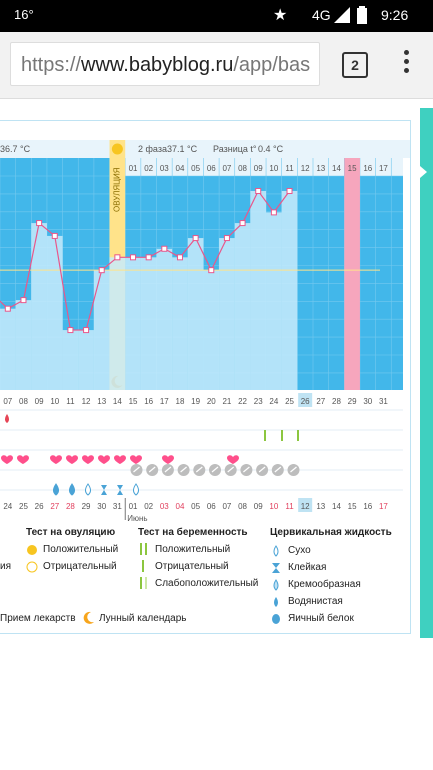 The image size is (433, 770). Describe the element at coordinates (299, 550) in the screenshot. I see `legend-cervical-dry: Сухо` at that location.